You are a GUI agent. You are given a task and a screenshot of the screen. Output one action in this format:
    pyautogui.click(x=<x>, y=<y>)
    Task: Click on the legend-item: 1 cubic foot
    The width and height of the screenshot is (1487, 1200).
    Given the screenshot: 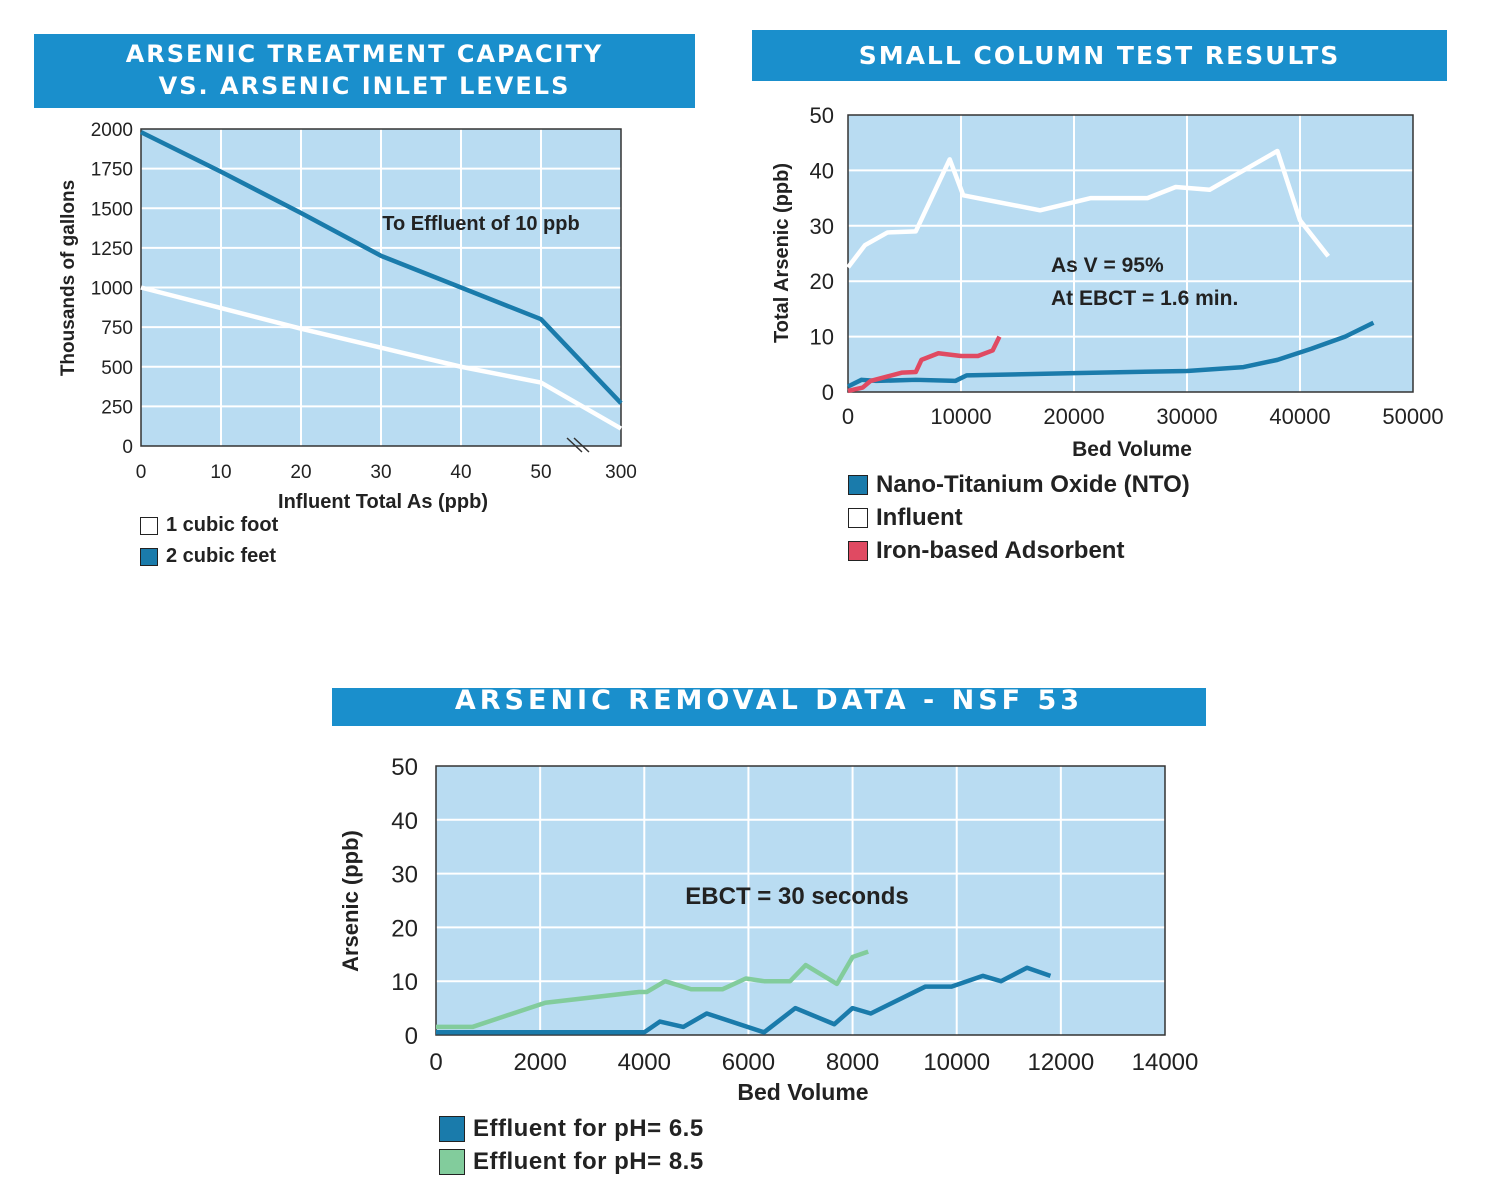 What is the action you would take?
    pyautogui.click(x=209, y=525)
    